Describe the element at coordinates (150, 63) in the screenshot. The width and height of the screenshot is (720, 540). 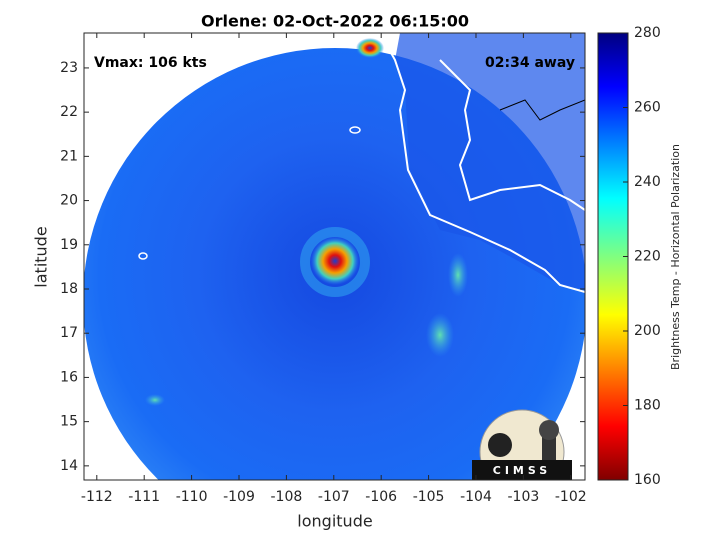
I see `vmax-annotation: Vmax: 106 kts` at that location.